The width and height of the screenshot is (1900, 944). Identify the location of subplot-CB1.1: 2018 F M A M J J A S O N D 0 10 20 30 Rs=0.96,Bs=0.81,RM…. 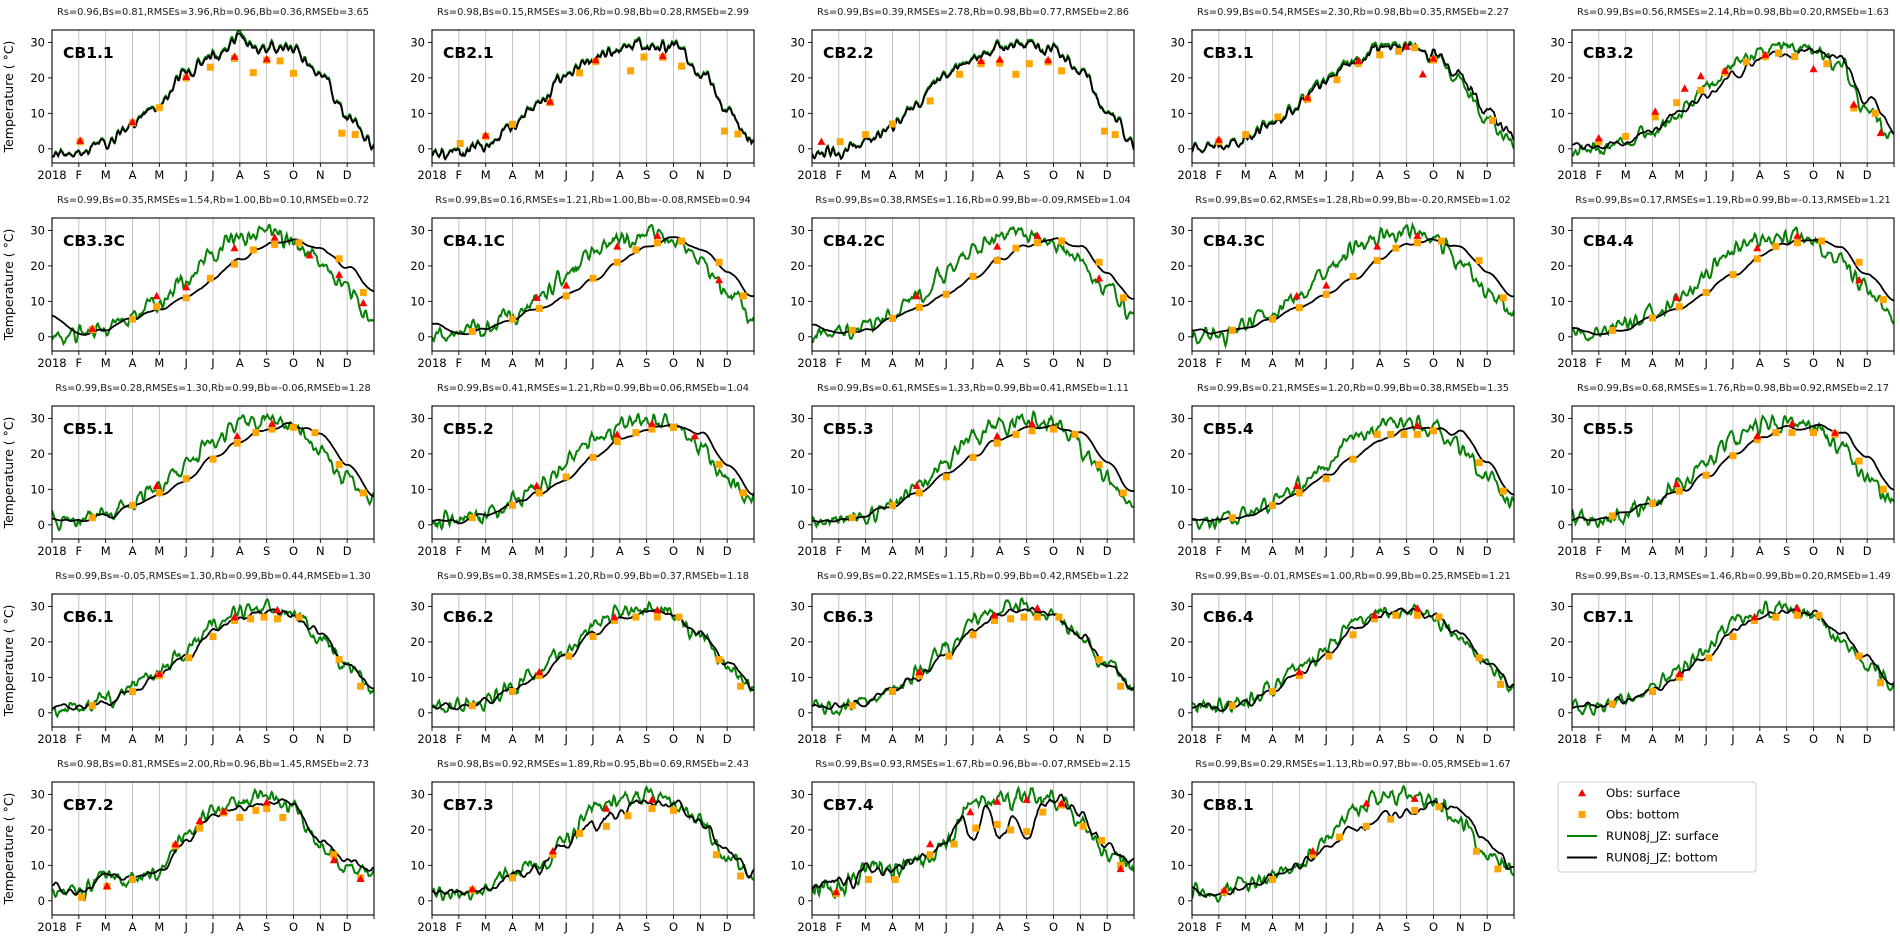
(188, 94).